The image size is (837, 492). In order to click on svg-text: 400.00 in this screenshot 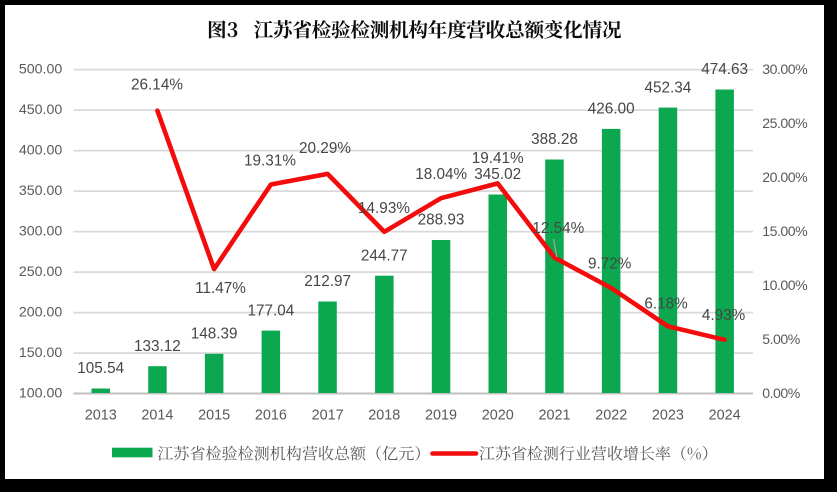, I will do `click(41, 151)`.